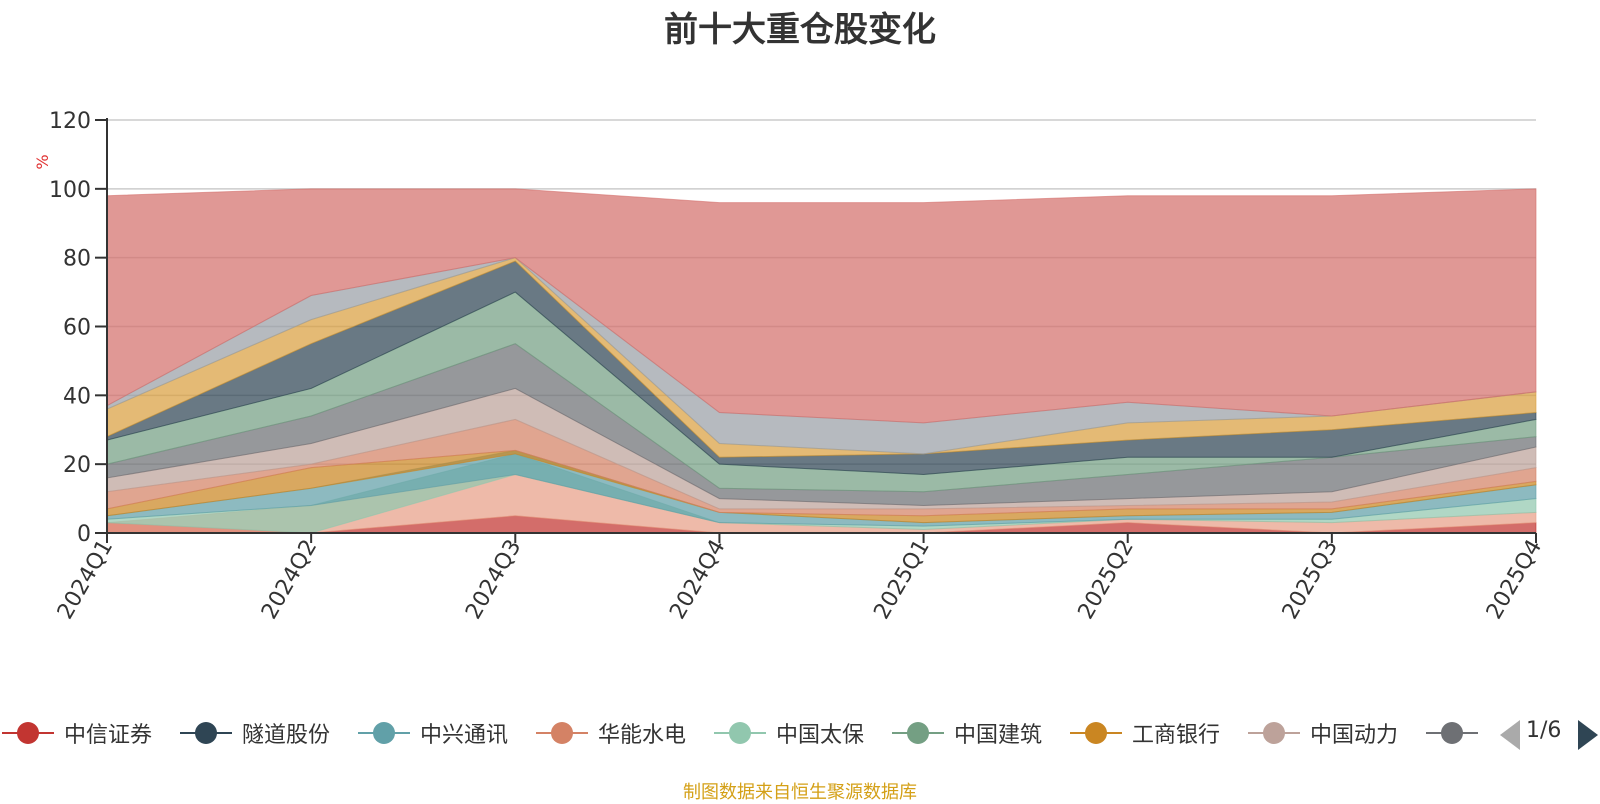 This screenshot has height=804, width=1600. I want to click on legend-item: 中国动力, so click(1323, 733).